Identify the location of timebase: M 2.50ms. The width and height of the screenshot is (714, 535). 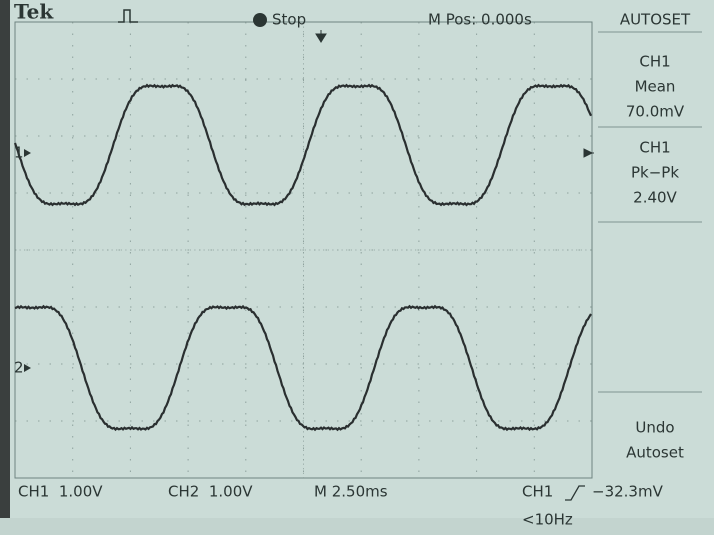
(351, 492).